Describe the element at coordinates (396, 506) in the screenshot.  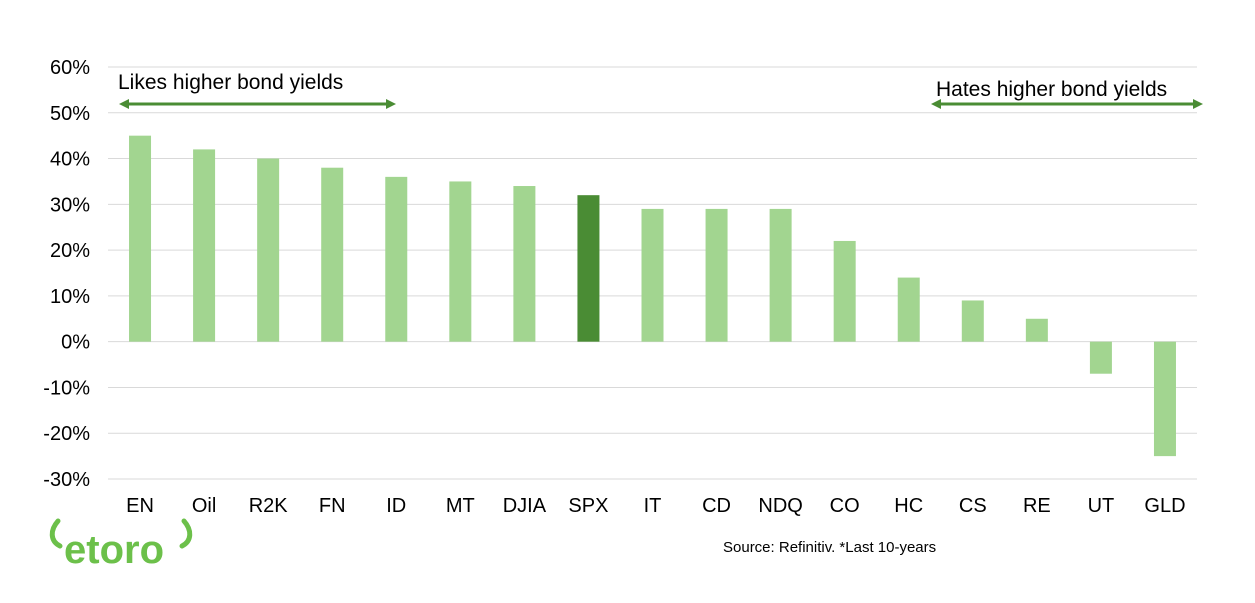
I see `x-tick-label-id: ID` at that location.